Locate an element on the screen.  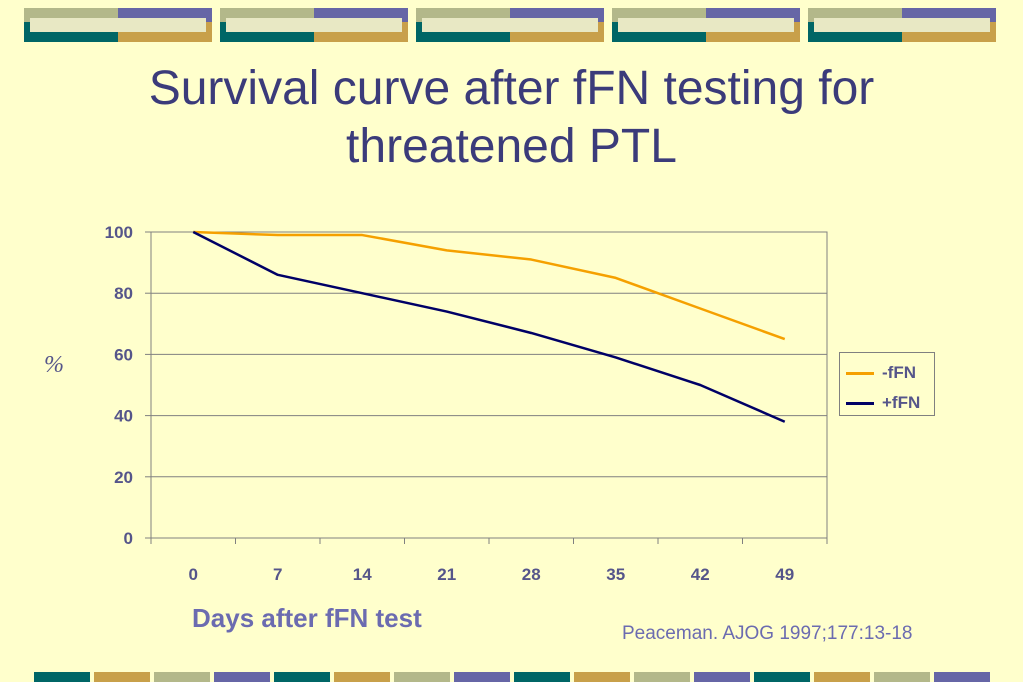
x-tick-label: 28 is located at coordinates (531, 574).